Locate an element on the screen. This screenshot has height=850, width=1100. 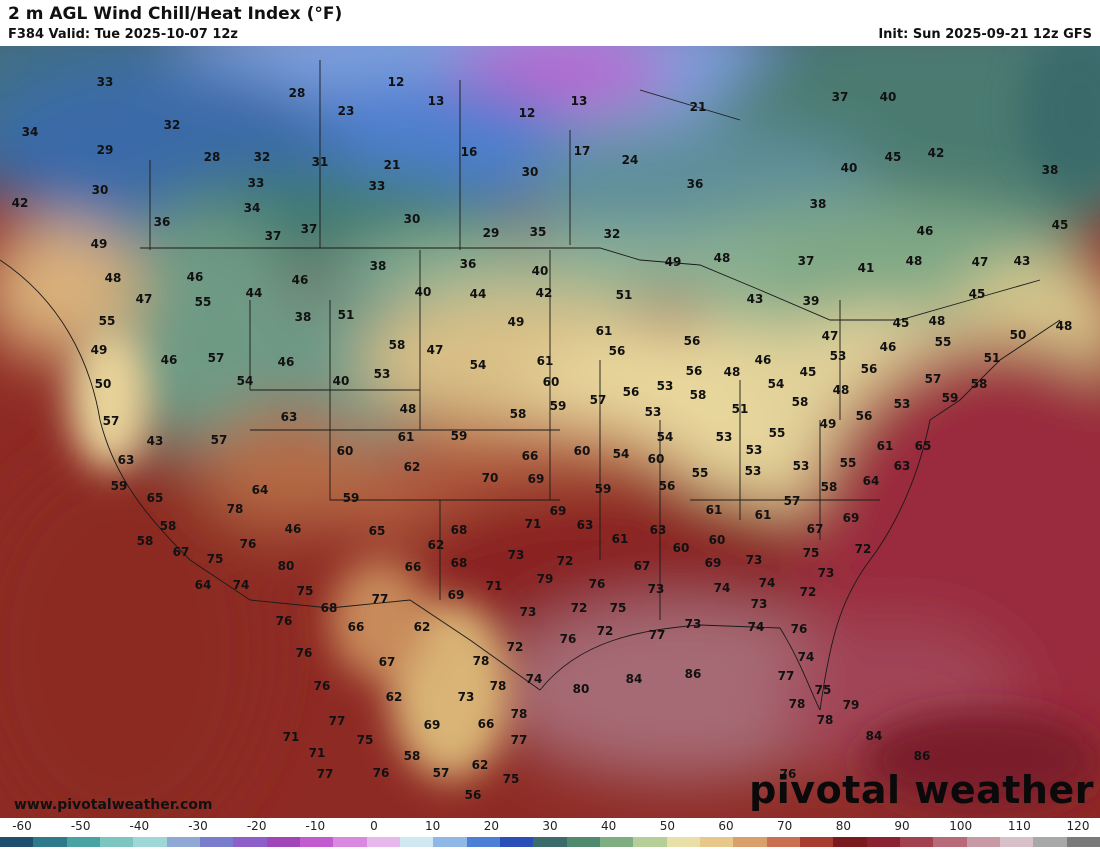
temperature-value-label: 33 is located at coordinates (105, 82).